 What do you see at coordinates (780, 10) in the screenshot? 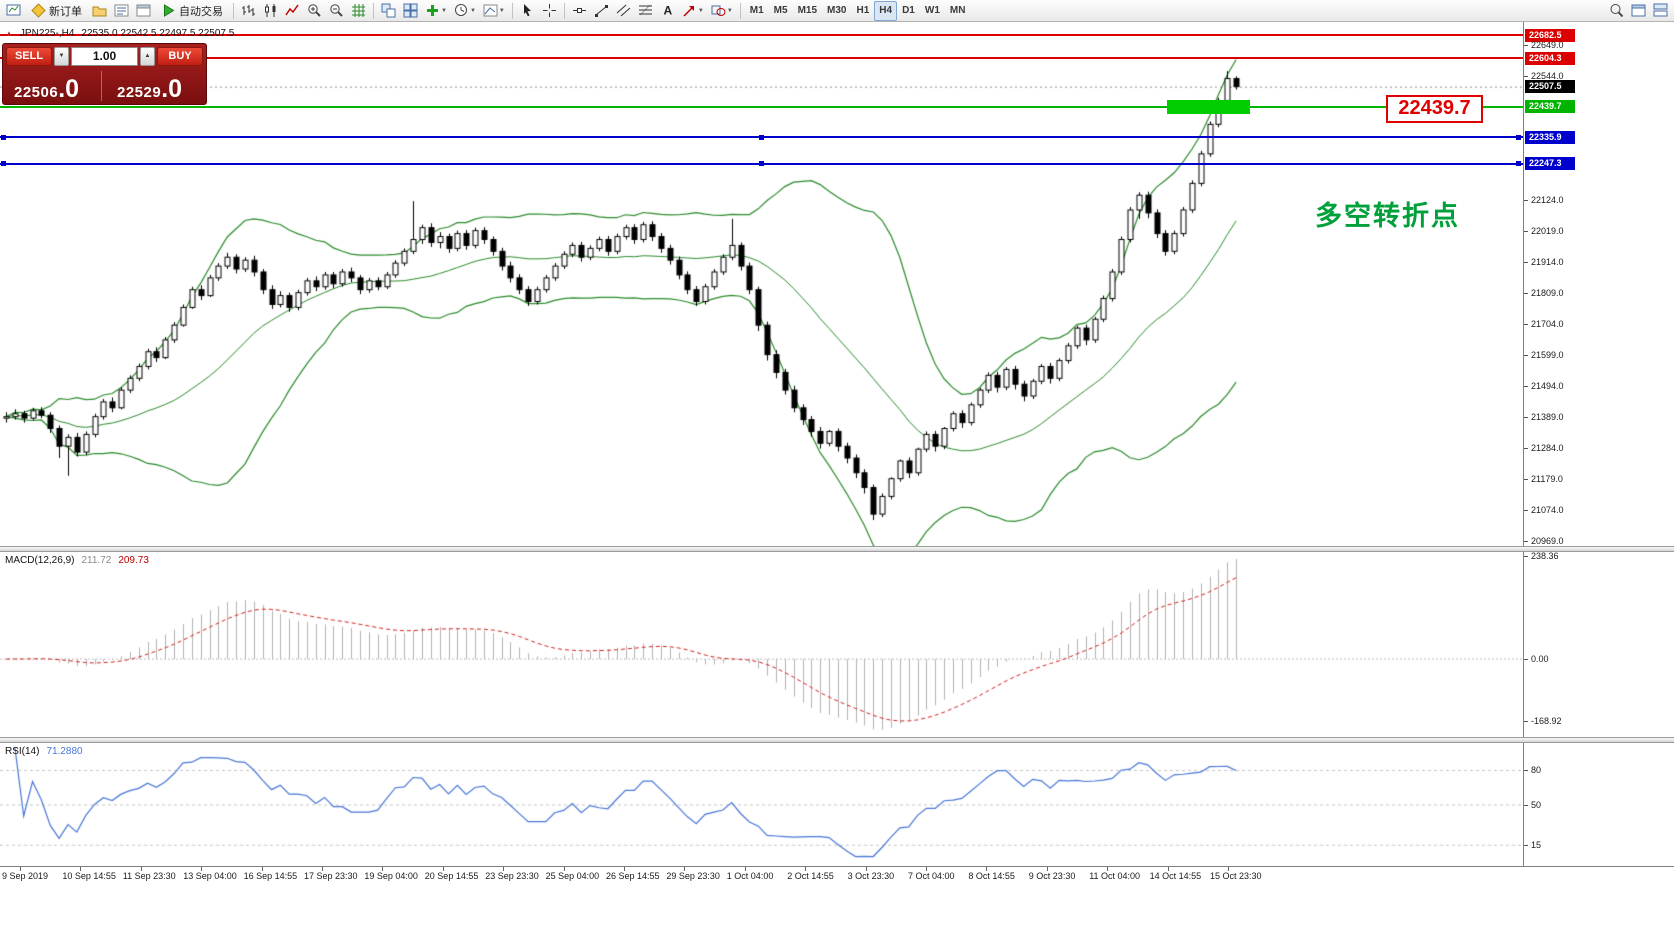
I see `timeframe-m5-button: M5` at bounding box center [780, 10].